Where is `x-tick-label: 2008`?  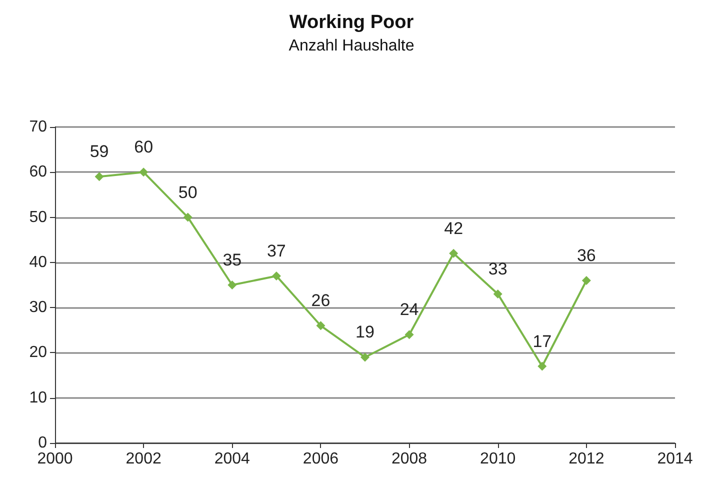
x-tick-label: 2008 is located at coordinates (409, 459).